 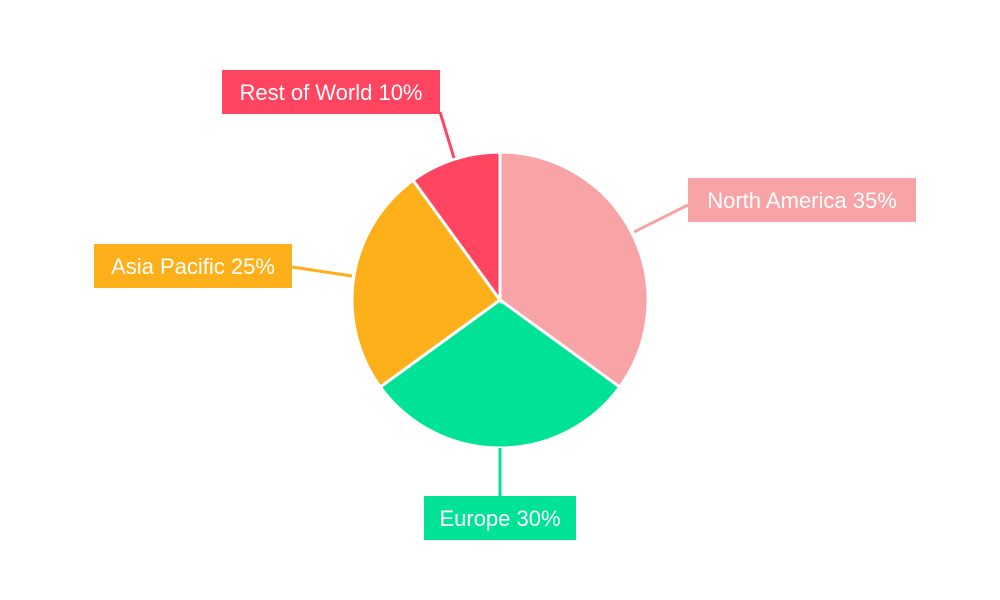 What do you see at coordinates (322, 271) in the screenshot?
I see `leader-line-asia-pacific` at bounding box center [322, 271].